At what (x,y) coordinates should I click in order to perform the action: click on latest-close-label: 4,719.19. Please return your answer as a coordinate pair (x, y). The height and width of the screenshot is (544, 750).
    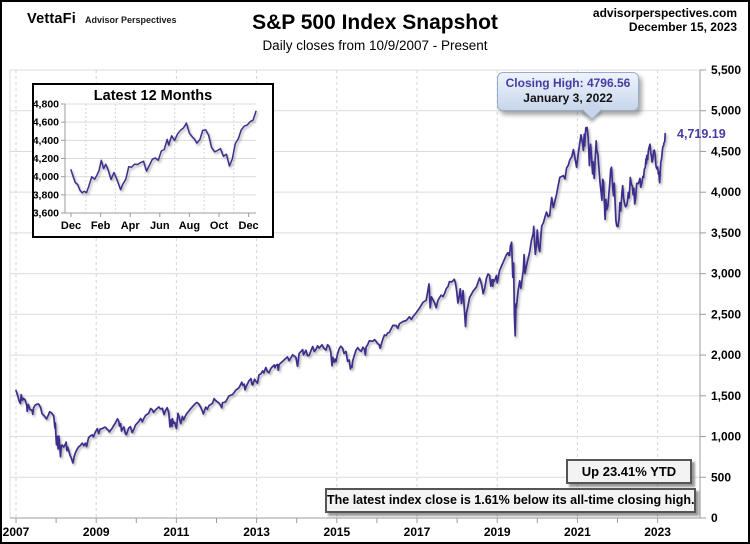
    Looking at the image, I should click on (701, 134).